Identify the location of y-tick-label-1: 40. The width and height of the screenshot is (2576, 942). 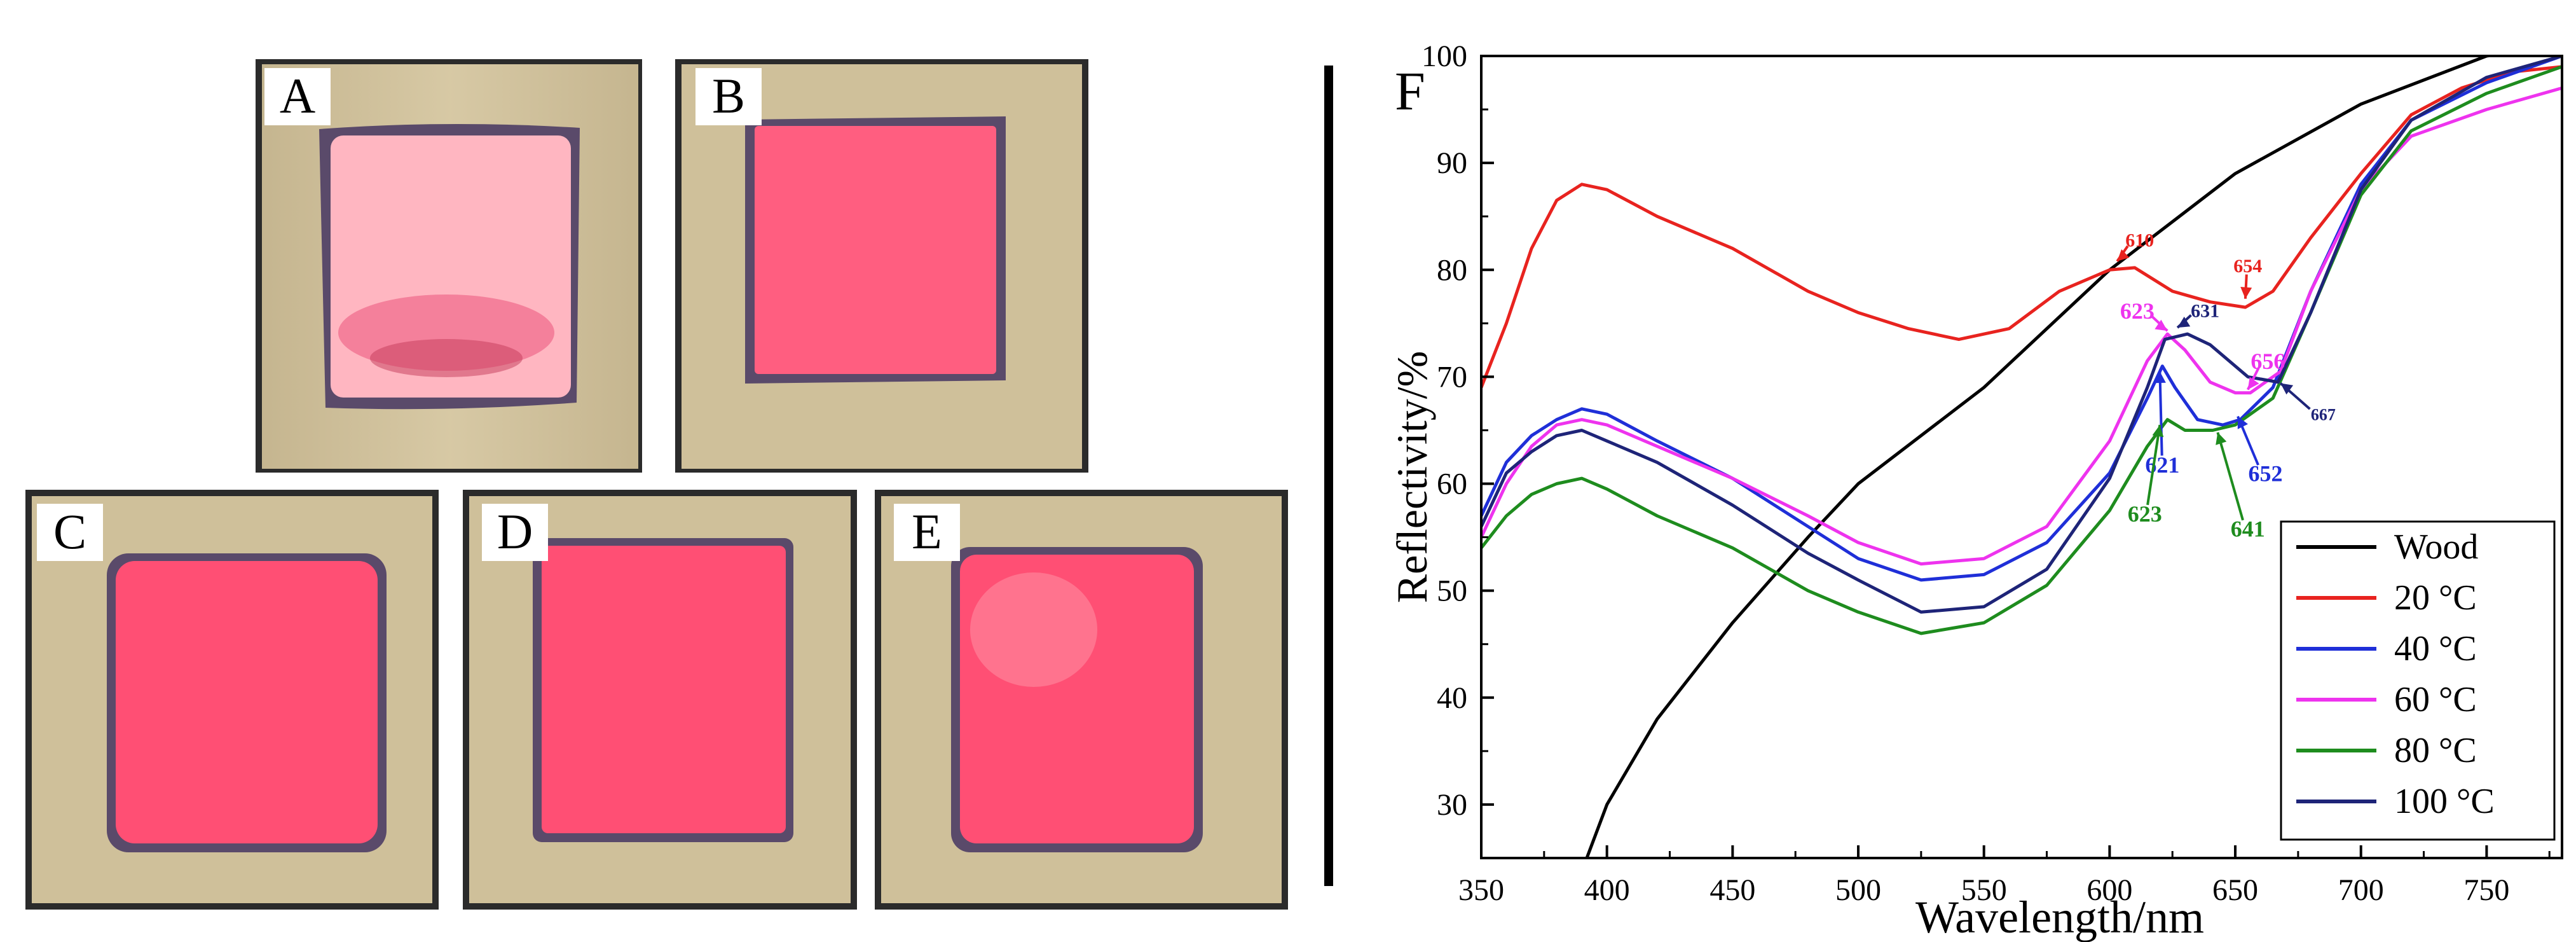
(1452, 698).